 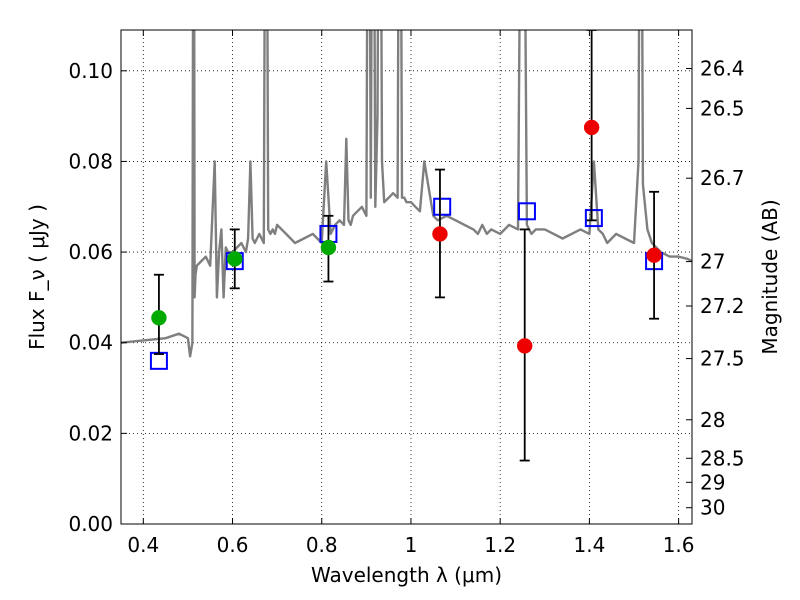 I want to click on right-tick-label: 28, so click(x=712, y=420).